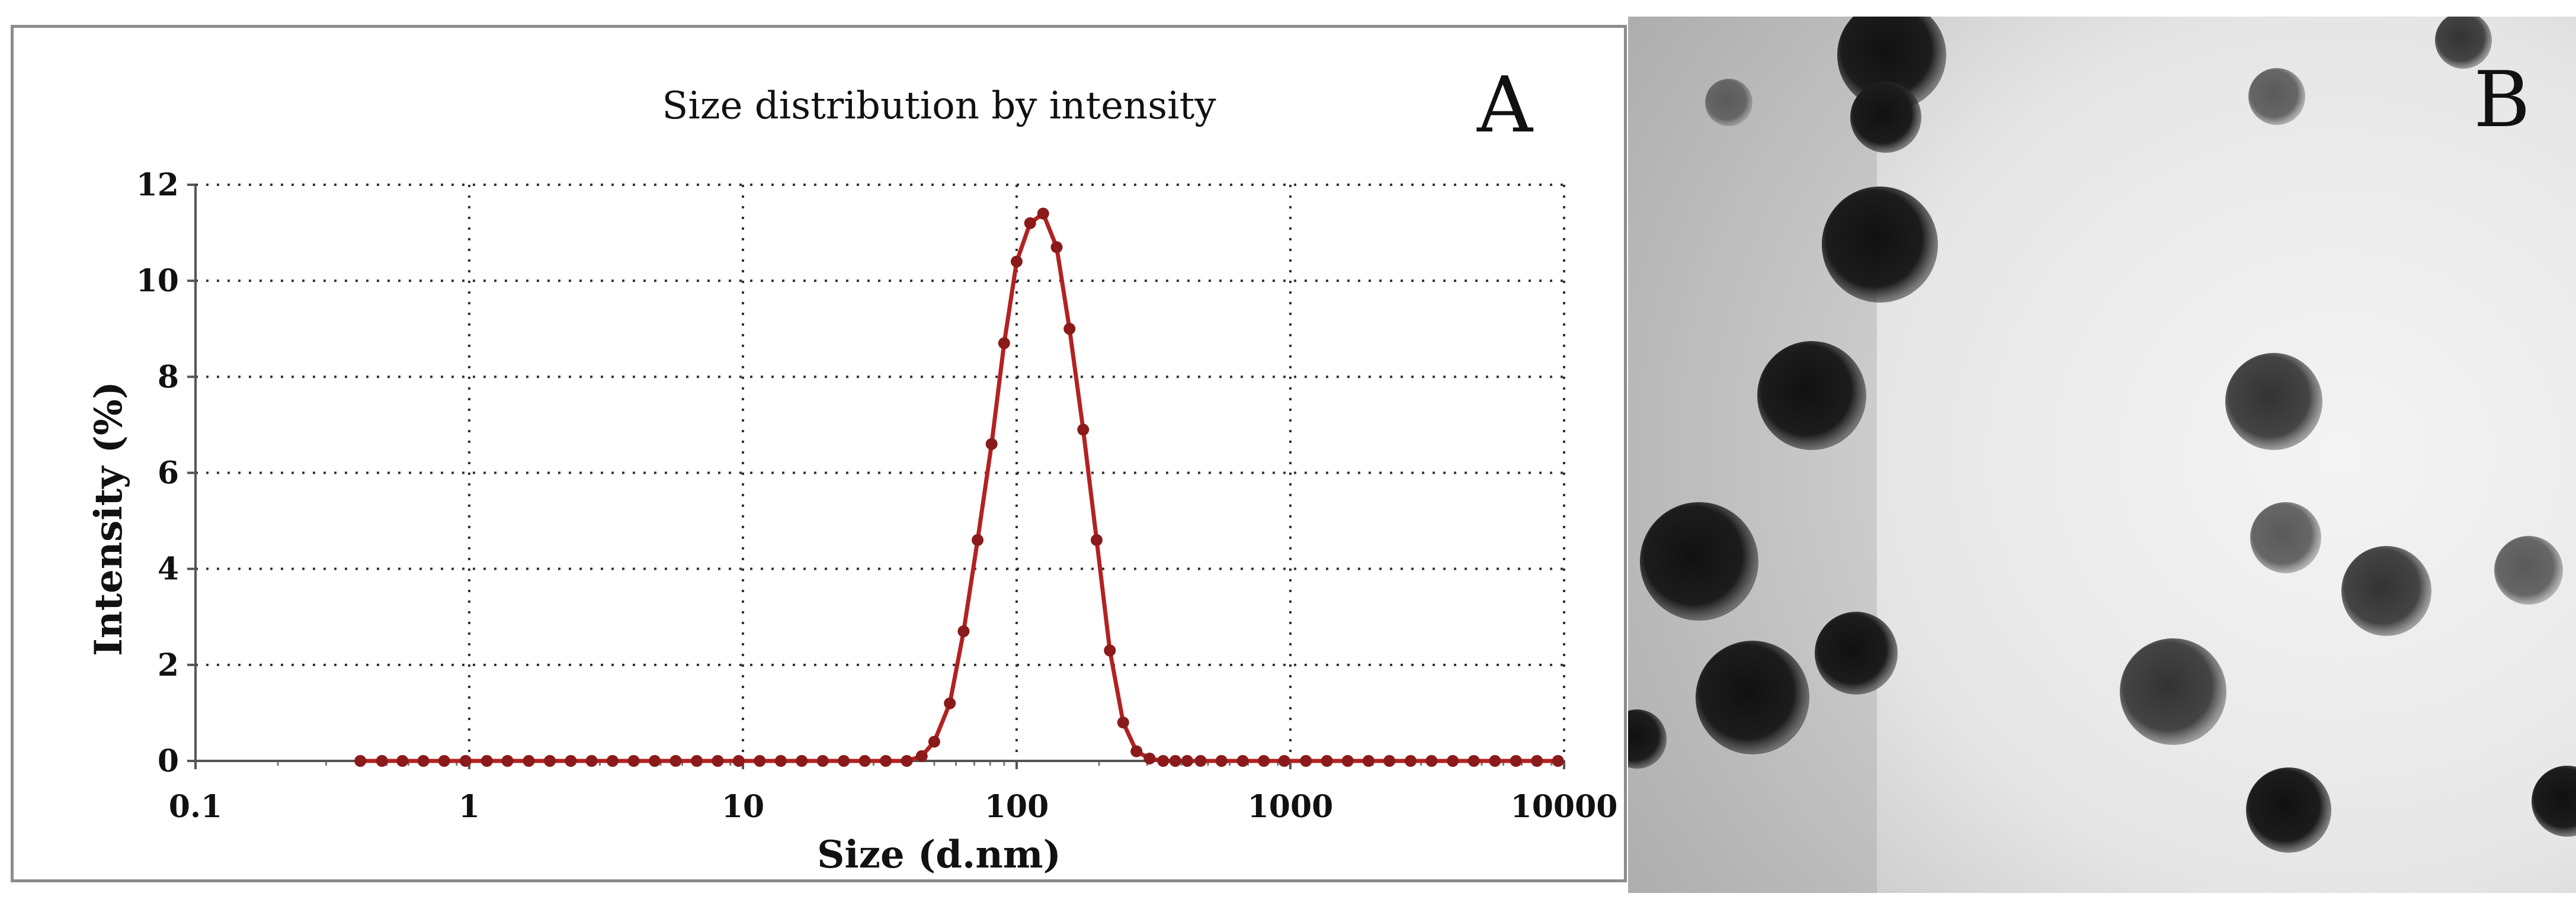  What do you see at coordinates (168, 665) in the screenshot?
I see `y-tick-label: 2` at bounding box center [168, 665].